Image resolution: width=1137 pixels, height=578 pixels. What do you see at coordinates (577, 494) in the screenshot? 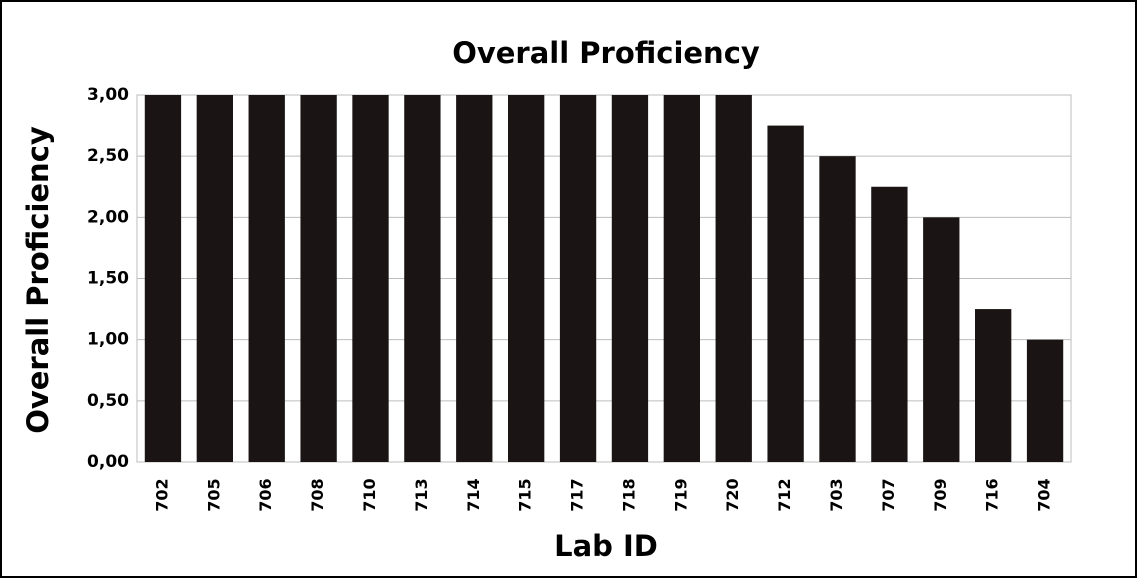
I see `x-tick-label: 717` at bounding box center [577, 494].